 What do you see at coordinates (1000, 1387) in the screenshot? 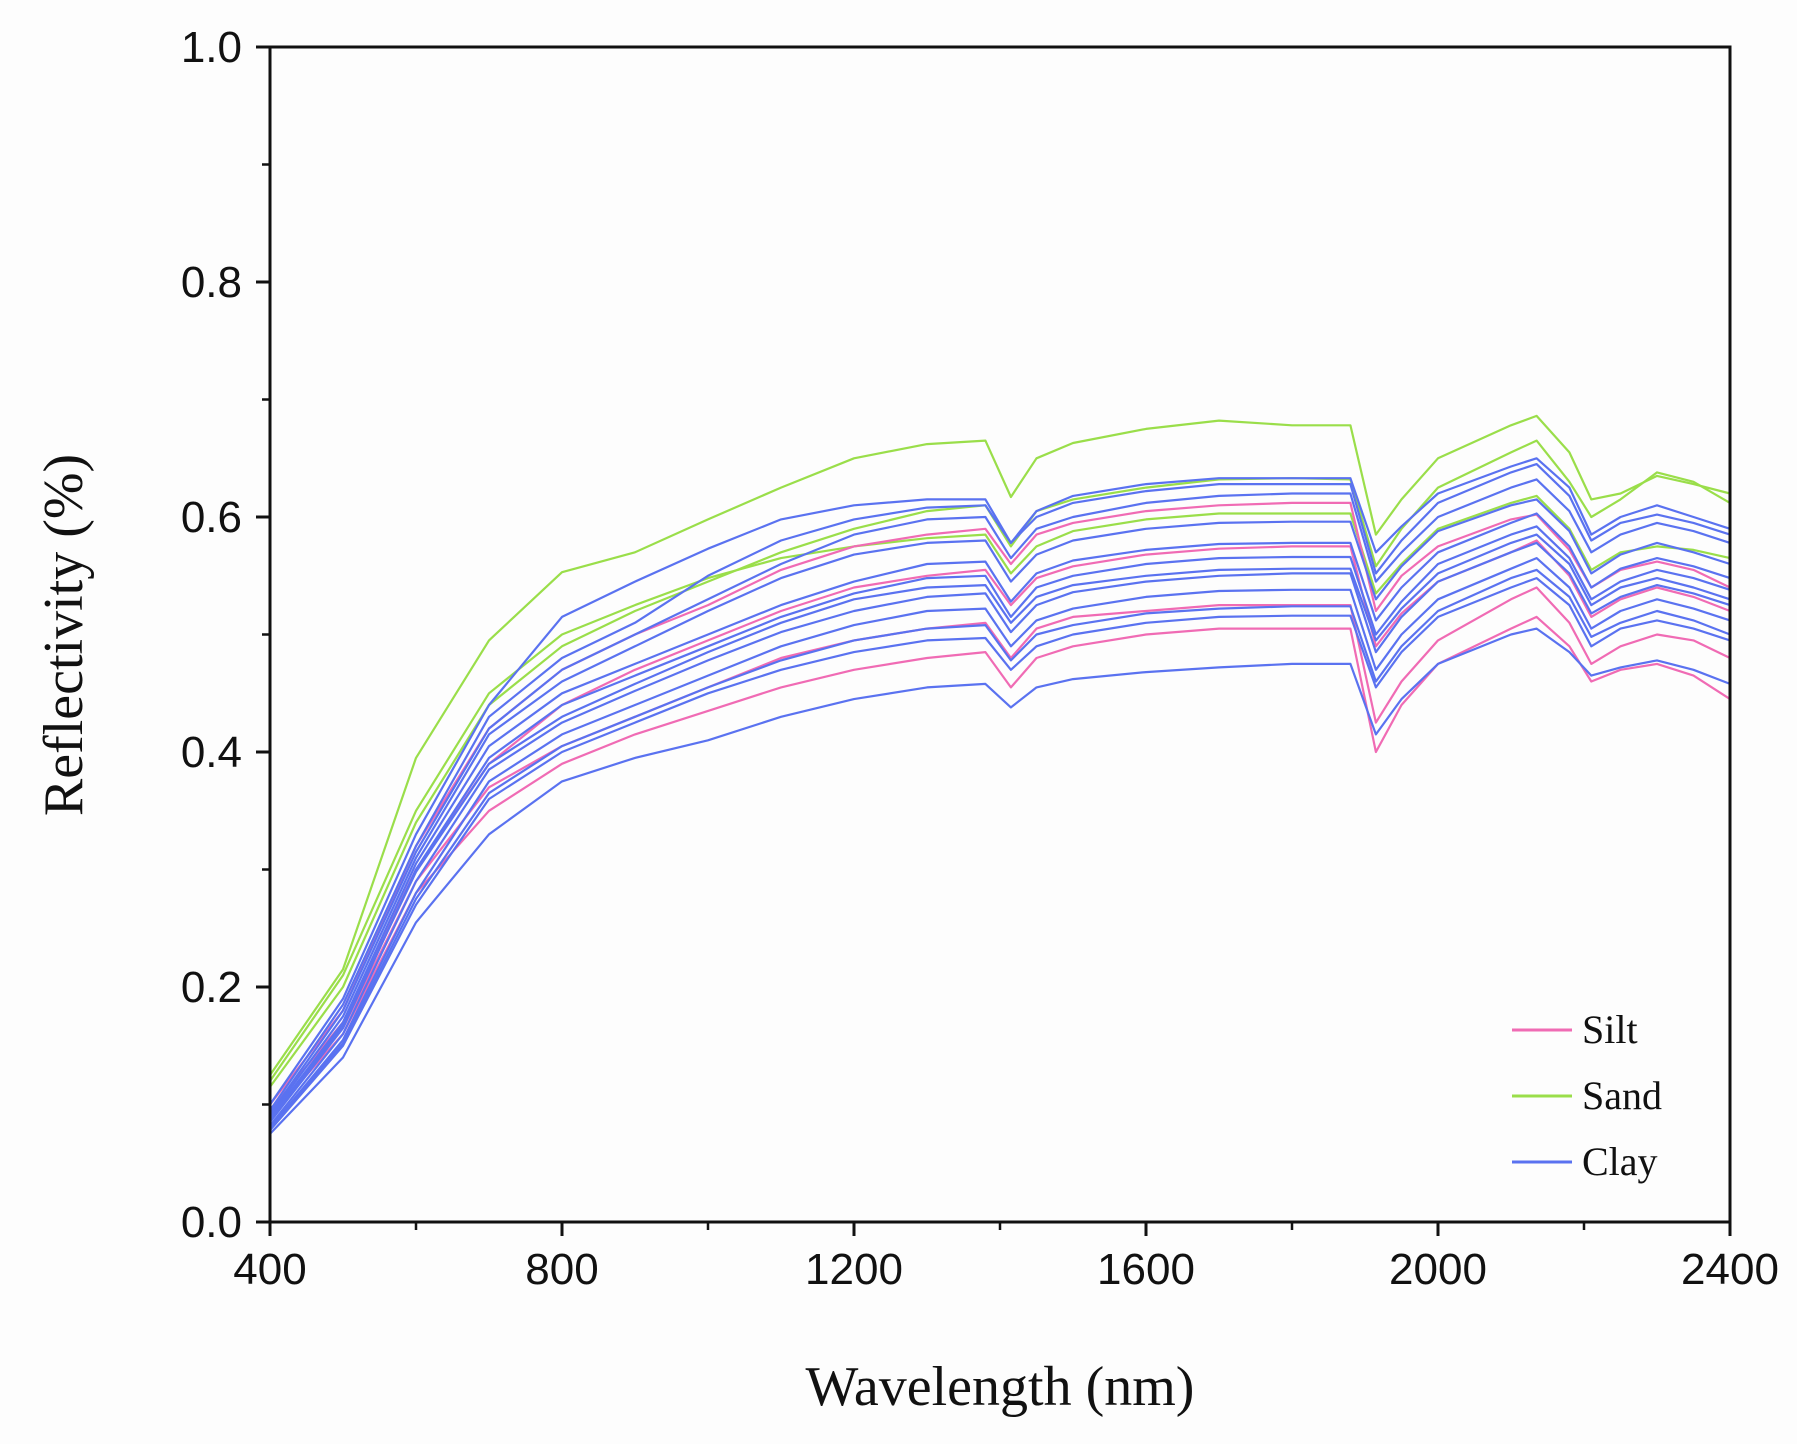
I see `x-axis-title: Wavelength (nm)` at bounding box center [1000, 1387].